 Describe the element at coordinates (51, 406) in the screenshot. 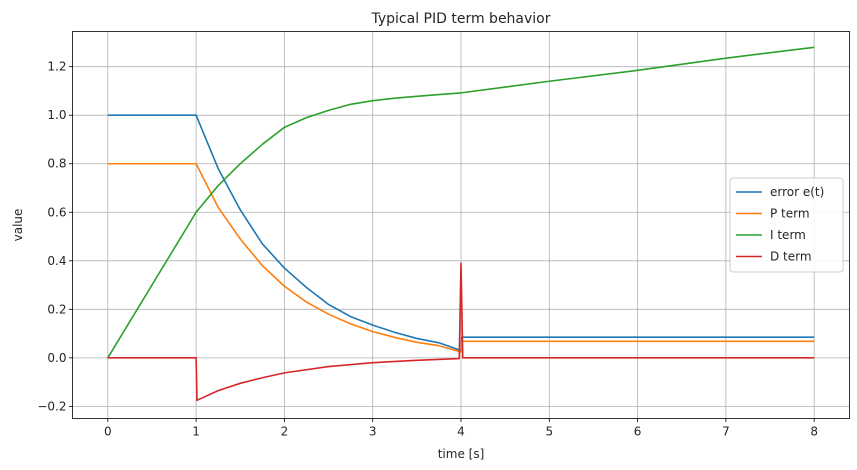

I see `y-tick-label: −0.2` at that location.